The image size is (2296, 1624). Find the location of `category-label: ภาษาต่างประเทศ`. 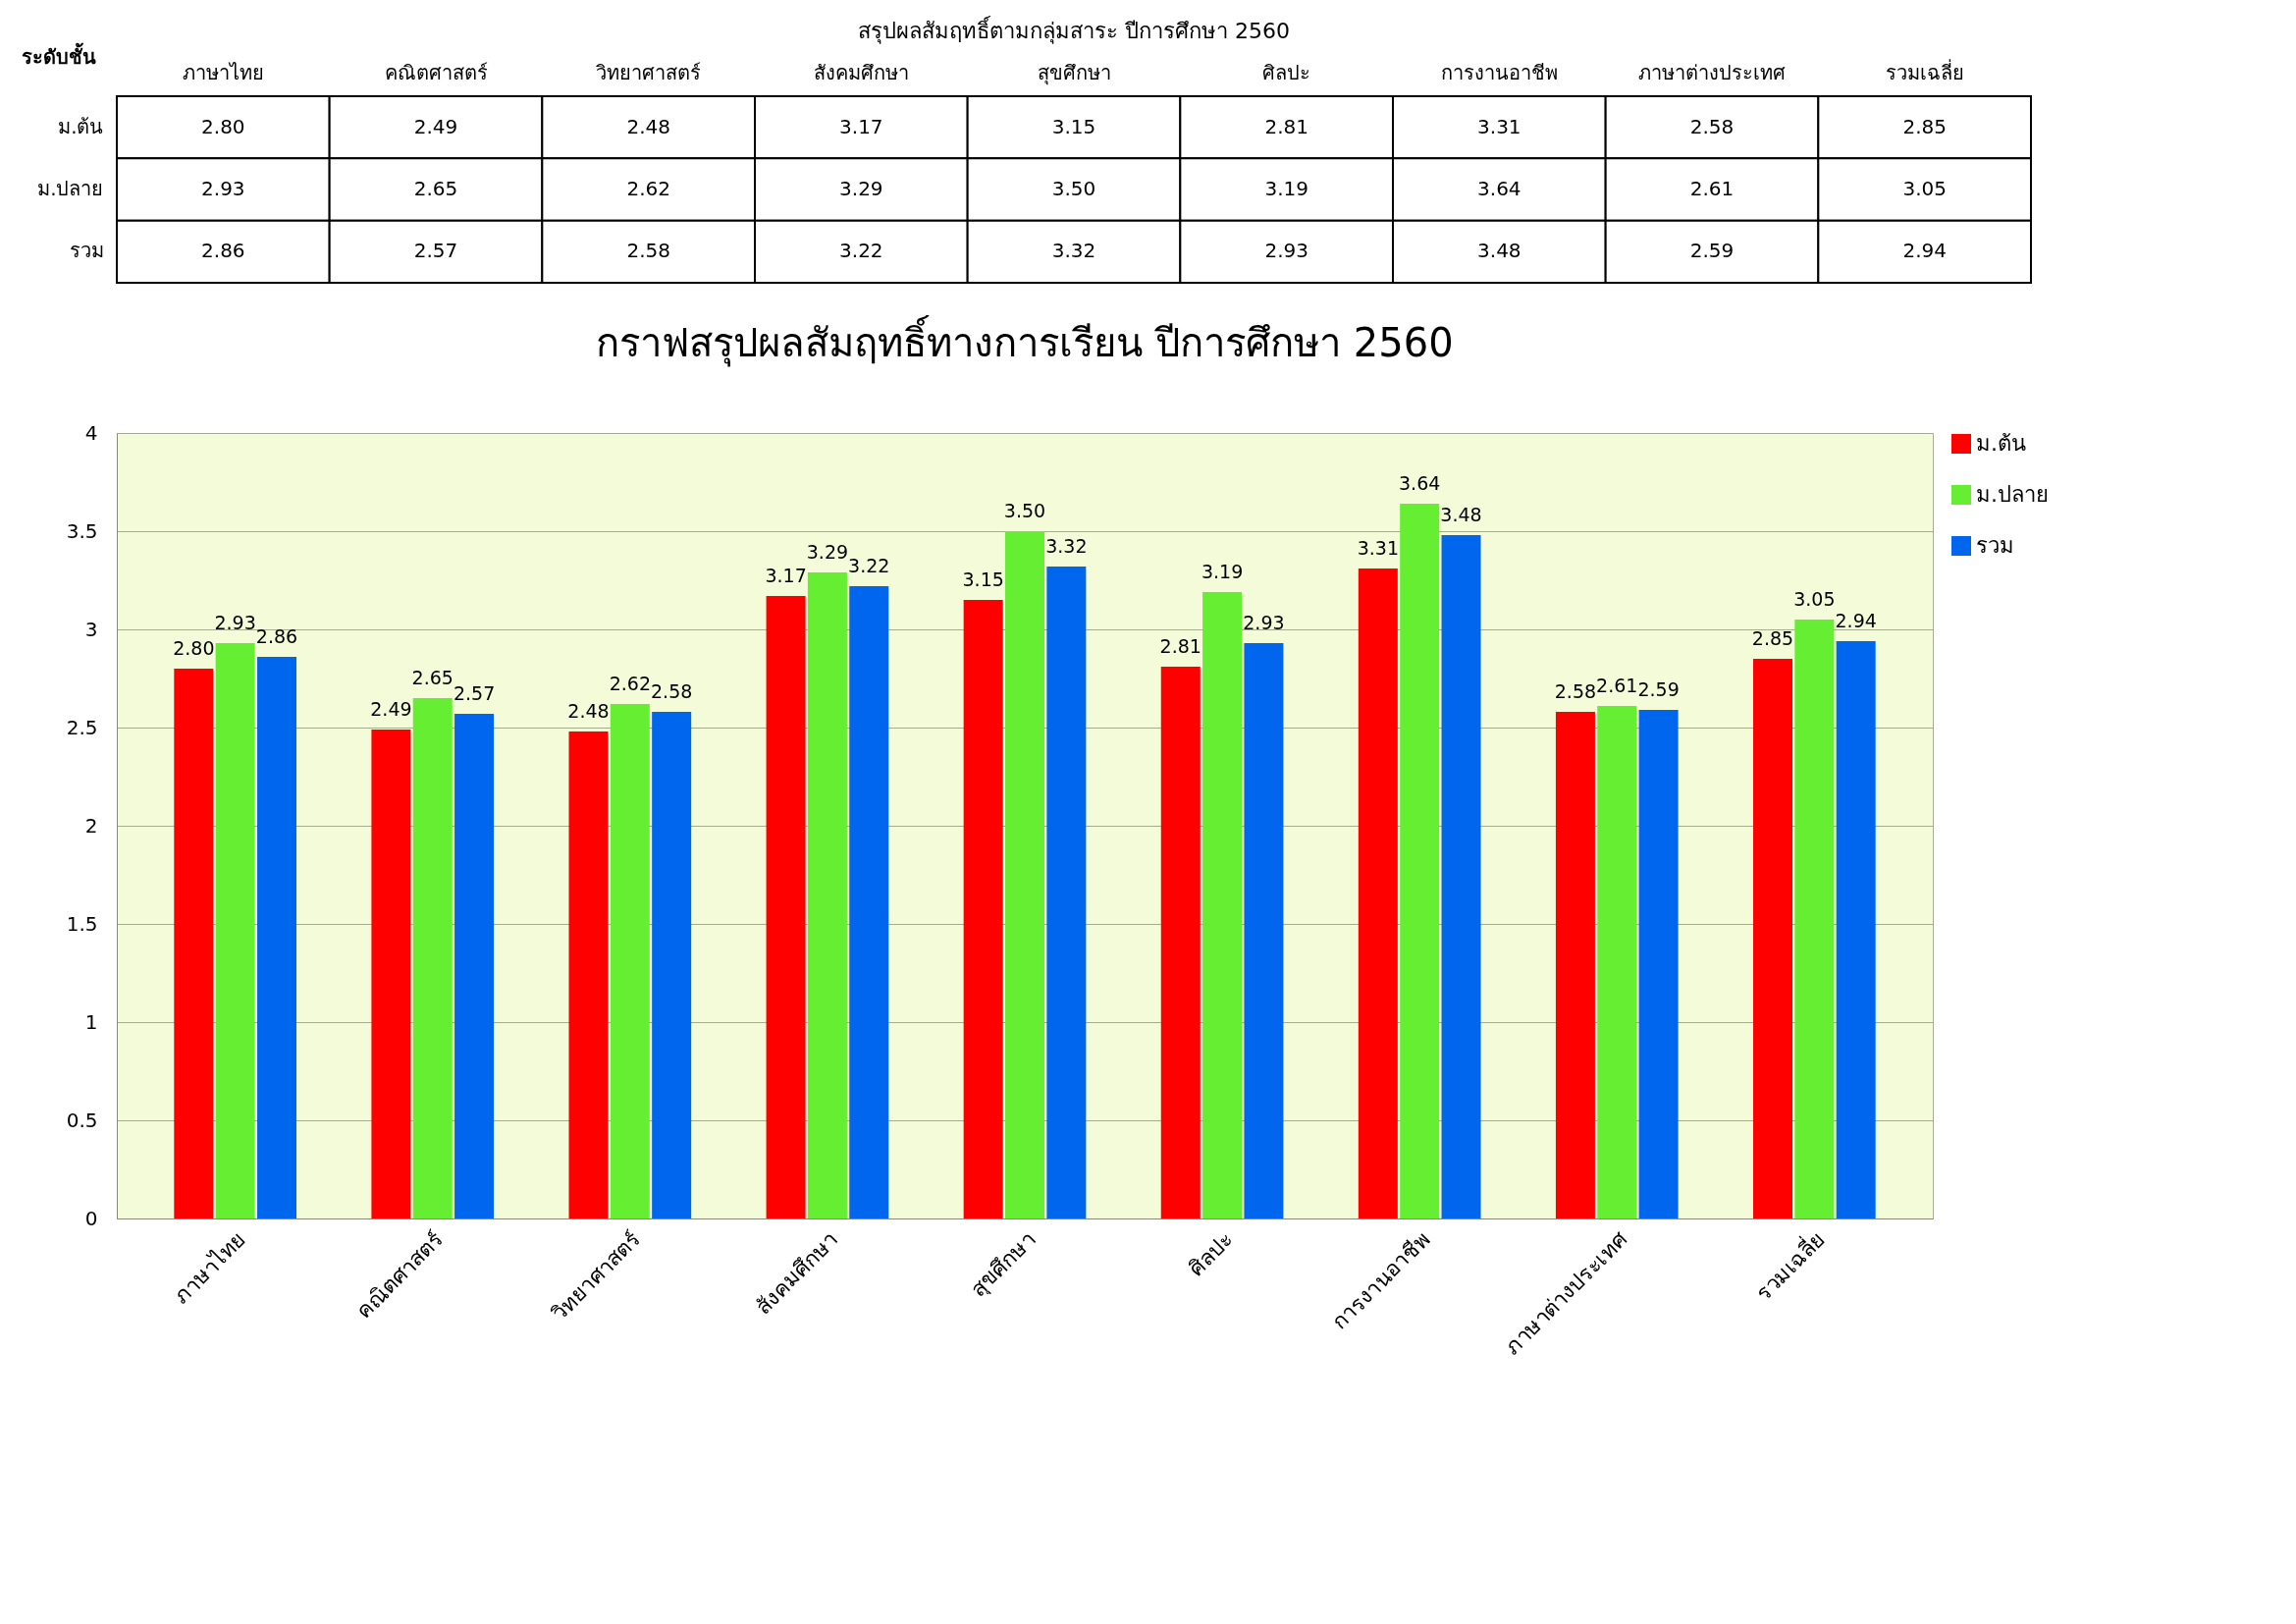

category-label: ภาษาต่างประเทศ is located at coordinates (1712, 72).